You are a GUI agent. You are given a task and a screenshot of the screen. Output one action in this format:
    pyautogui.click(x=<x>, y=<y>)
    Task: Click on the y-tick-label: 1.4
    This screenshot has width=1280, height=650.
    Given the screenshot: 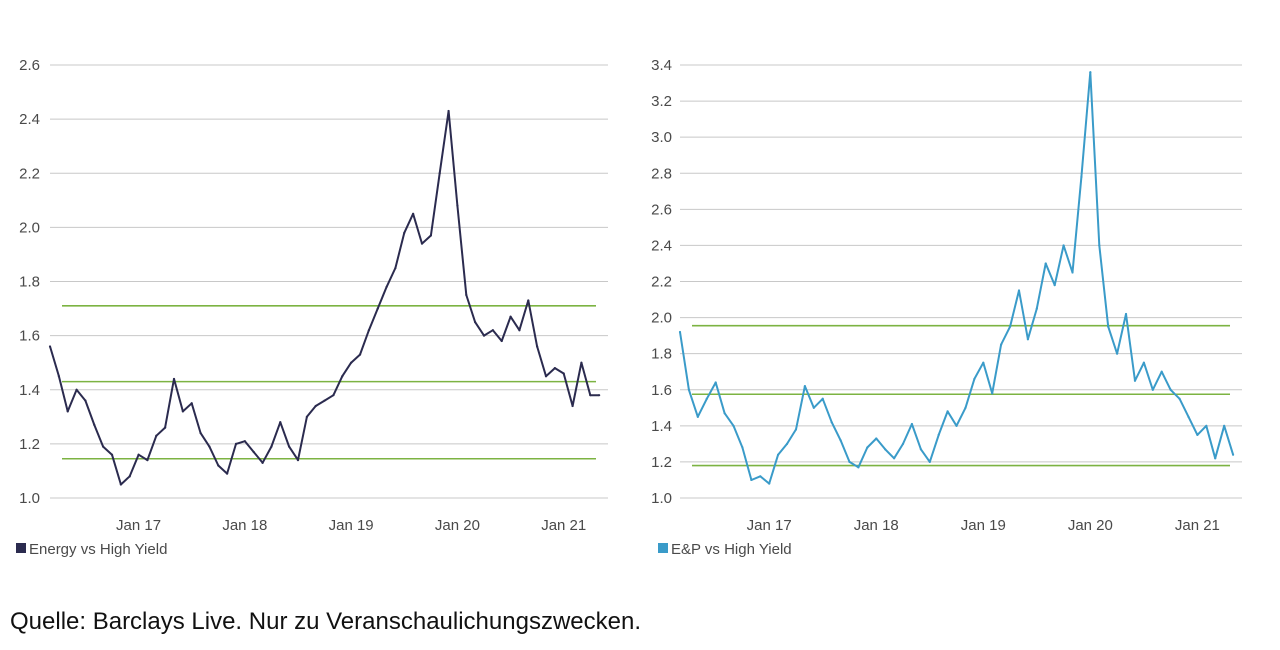 What is the action you would take?
    pyautogui.click(x=29, y=390)
    